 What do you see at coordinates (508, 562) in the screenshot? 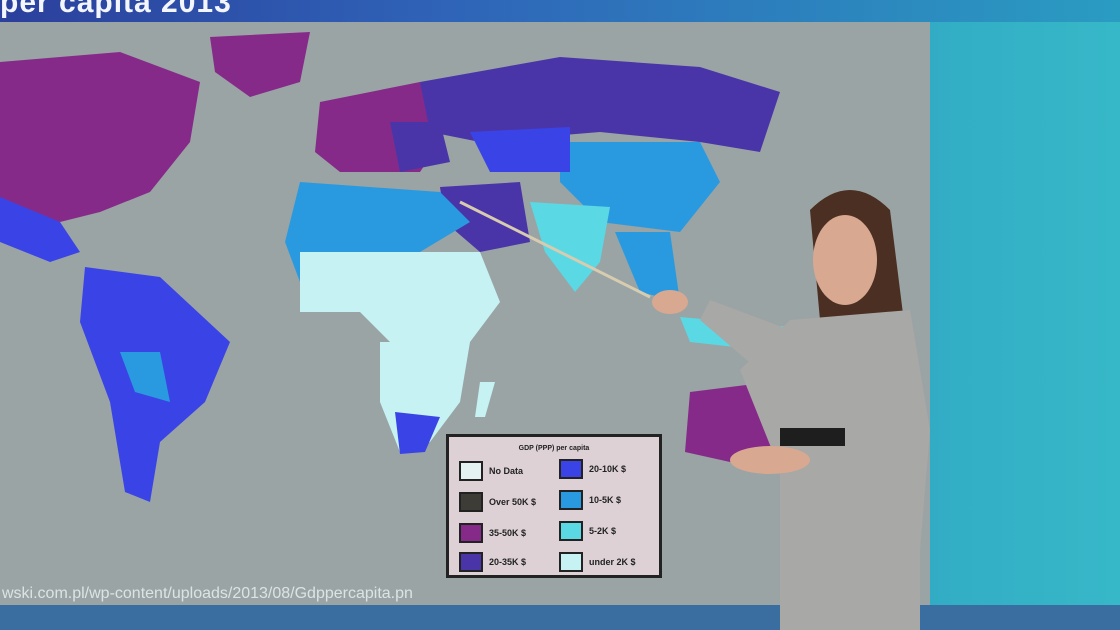
I see `legend-label: 20-35K $` at bounding box center [508, 562].